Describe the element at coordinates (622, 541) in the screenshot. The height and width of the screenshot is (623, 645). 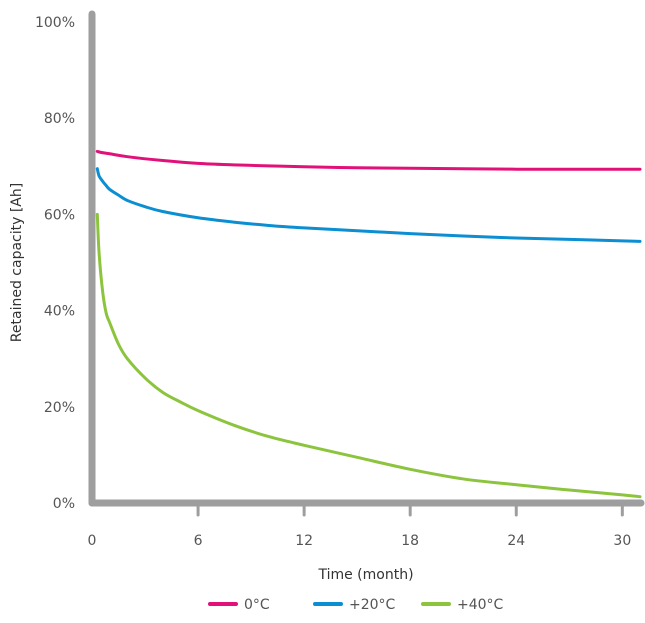
I see `x-tick-label: 30` at that location.